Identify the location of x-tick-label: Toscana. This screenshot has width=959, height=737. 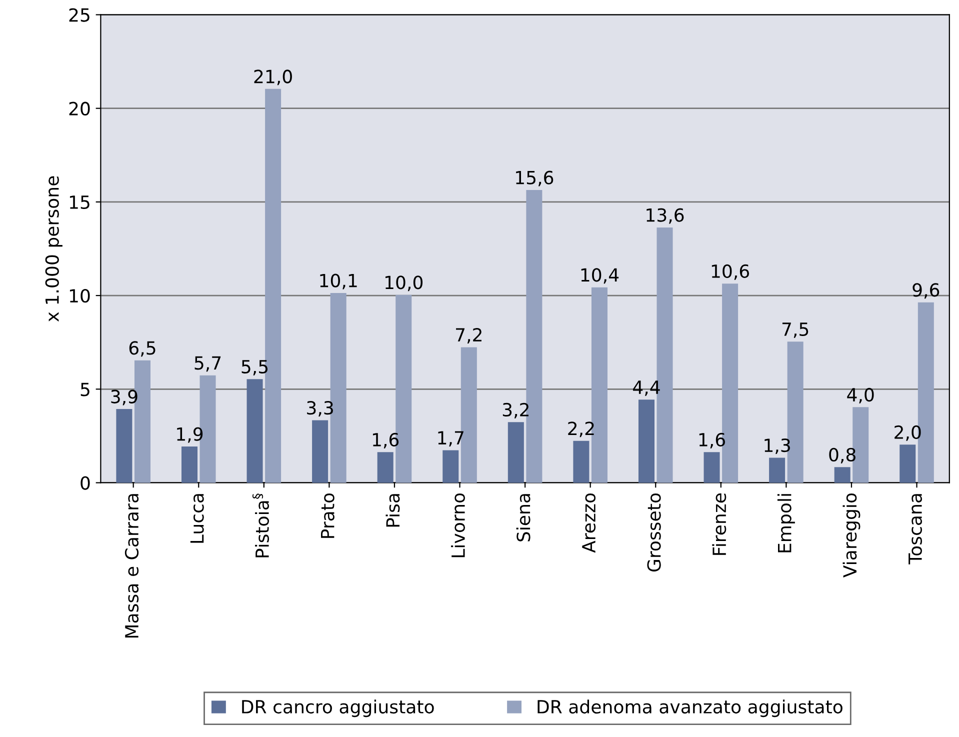
(915, 529).